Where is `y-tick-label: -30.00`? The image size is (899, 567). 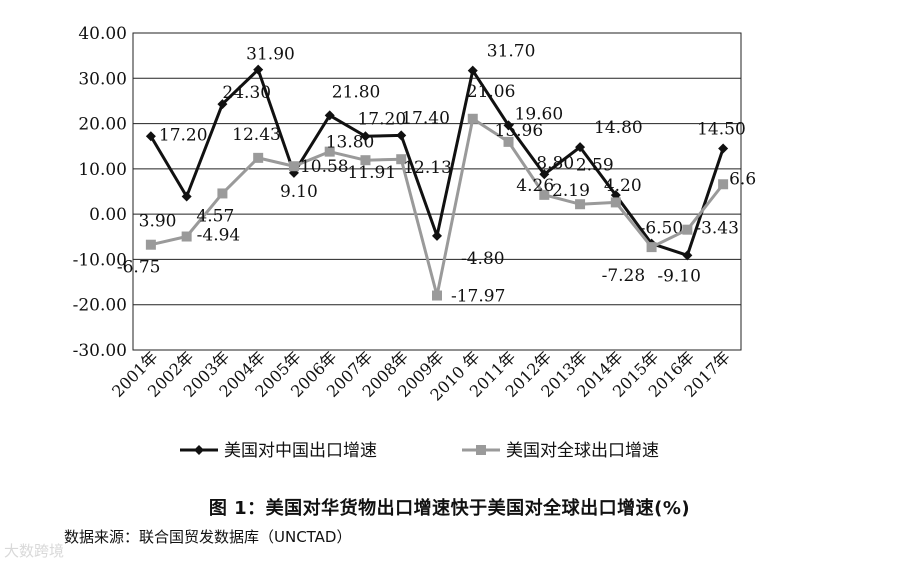 y-tick-label: -30.00 is located at coordinates (100, 351).